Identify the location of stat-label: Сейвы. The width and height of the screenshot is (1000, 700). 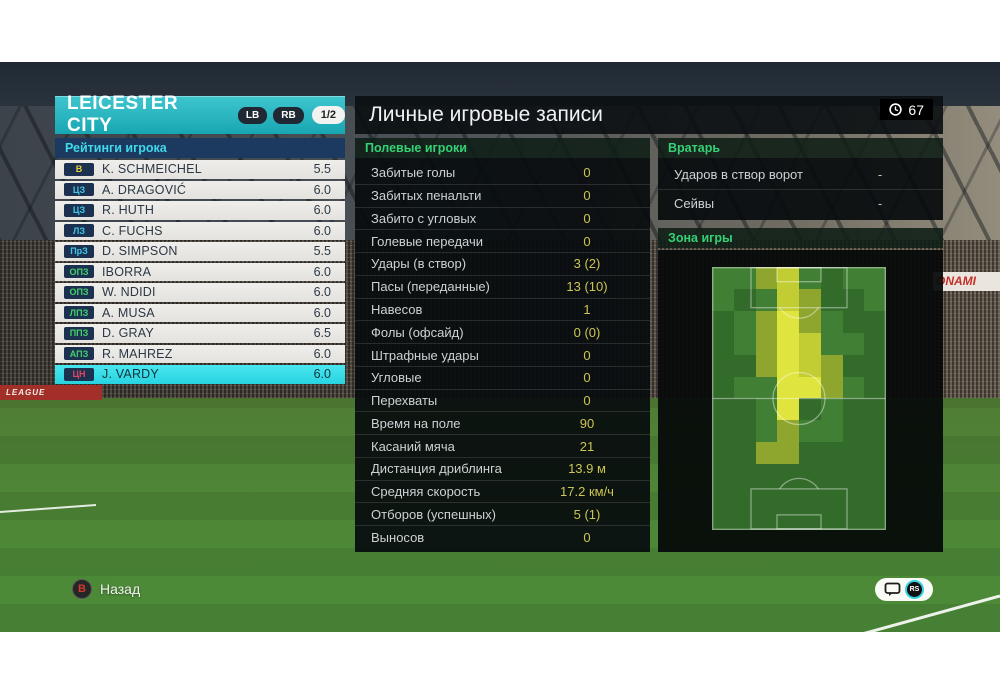
(694, 204).